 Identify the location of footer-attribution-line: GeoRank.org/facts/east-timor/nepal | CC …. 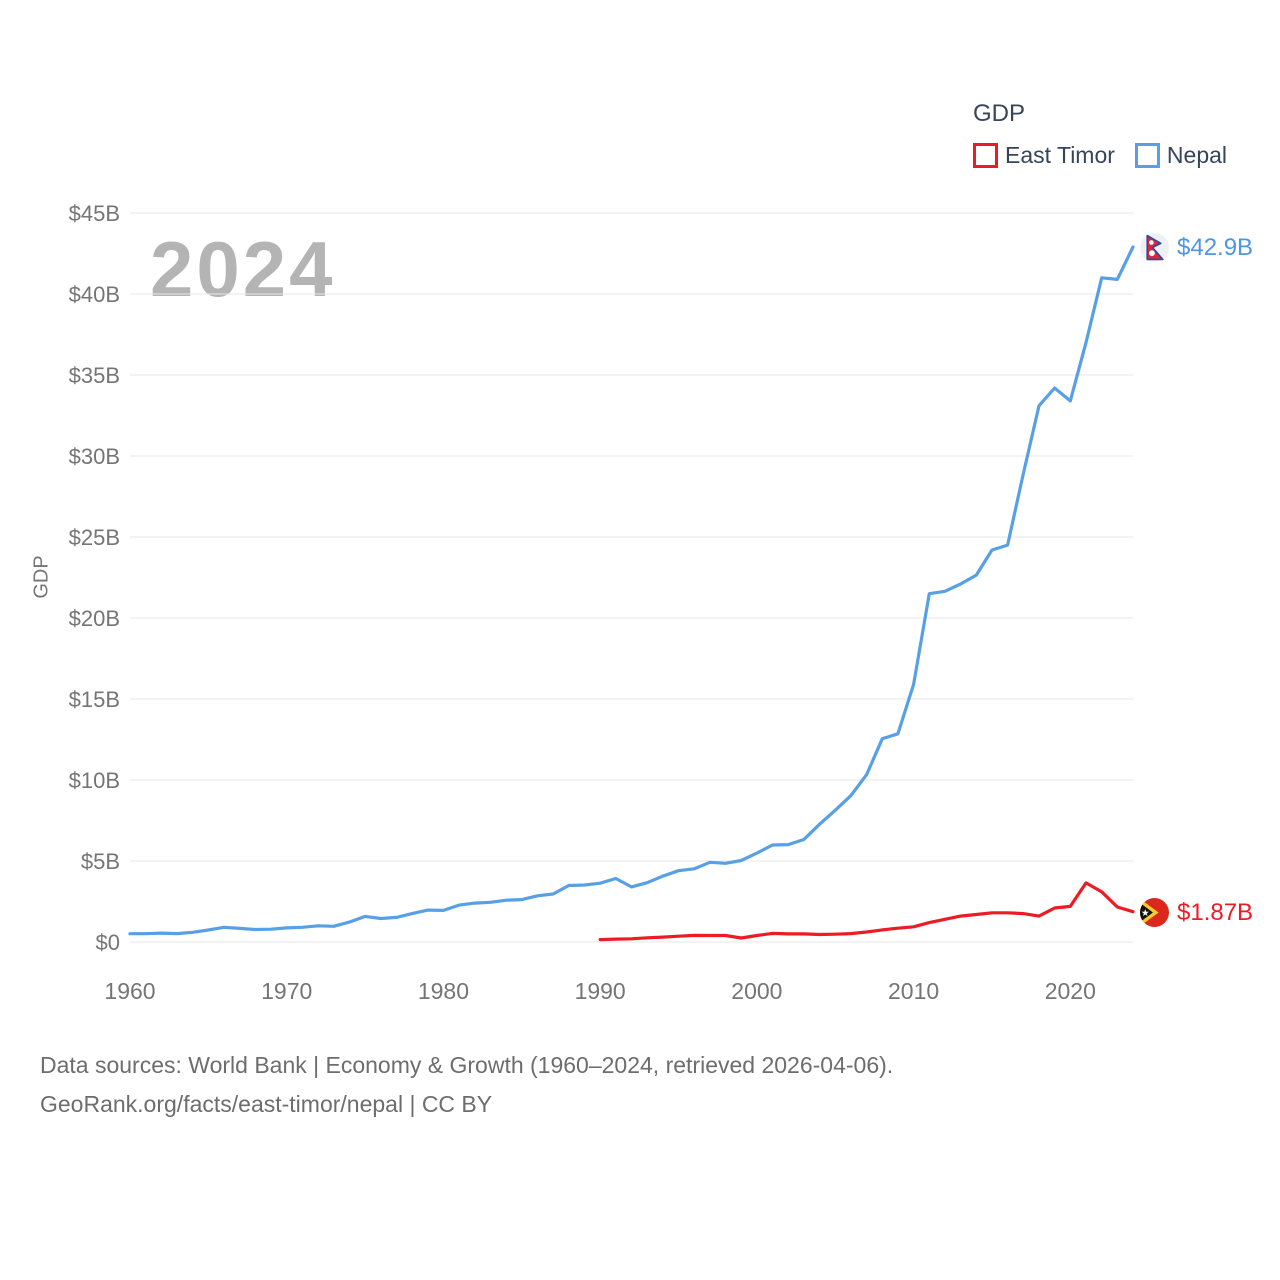
(266, 1104).